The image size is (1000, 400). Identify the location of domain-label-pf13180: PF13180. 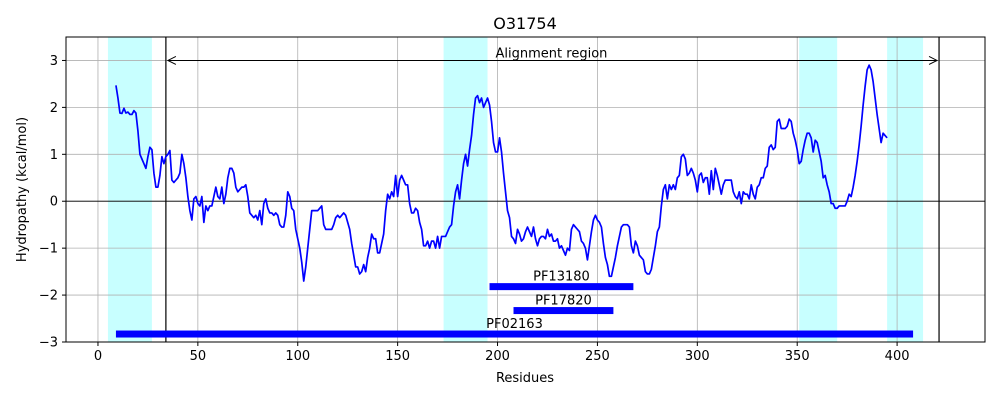
(561, 277).